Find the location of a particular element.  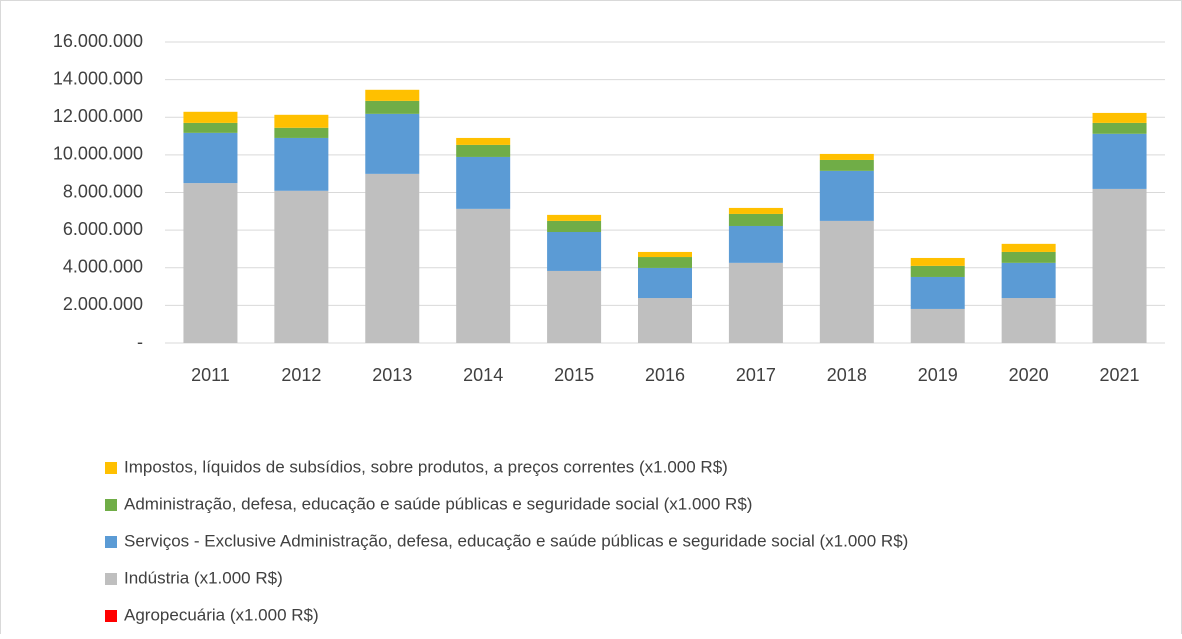

legend-label: Agropecuária (x1.000 R$) is located at coordinates (221, 614).